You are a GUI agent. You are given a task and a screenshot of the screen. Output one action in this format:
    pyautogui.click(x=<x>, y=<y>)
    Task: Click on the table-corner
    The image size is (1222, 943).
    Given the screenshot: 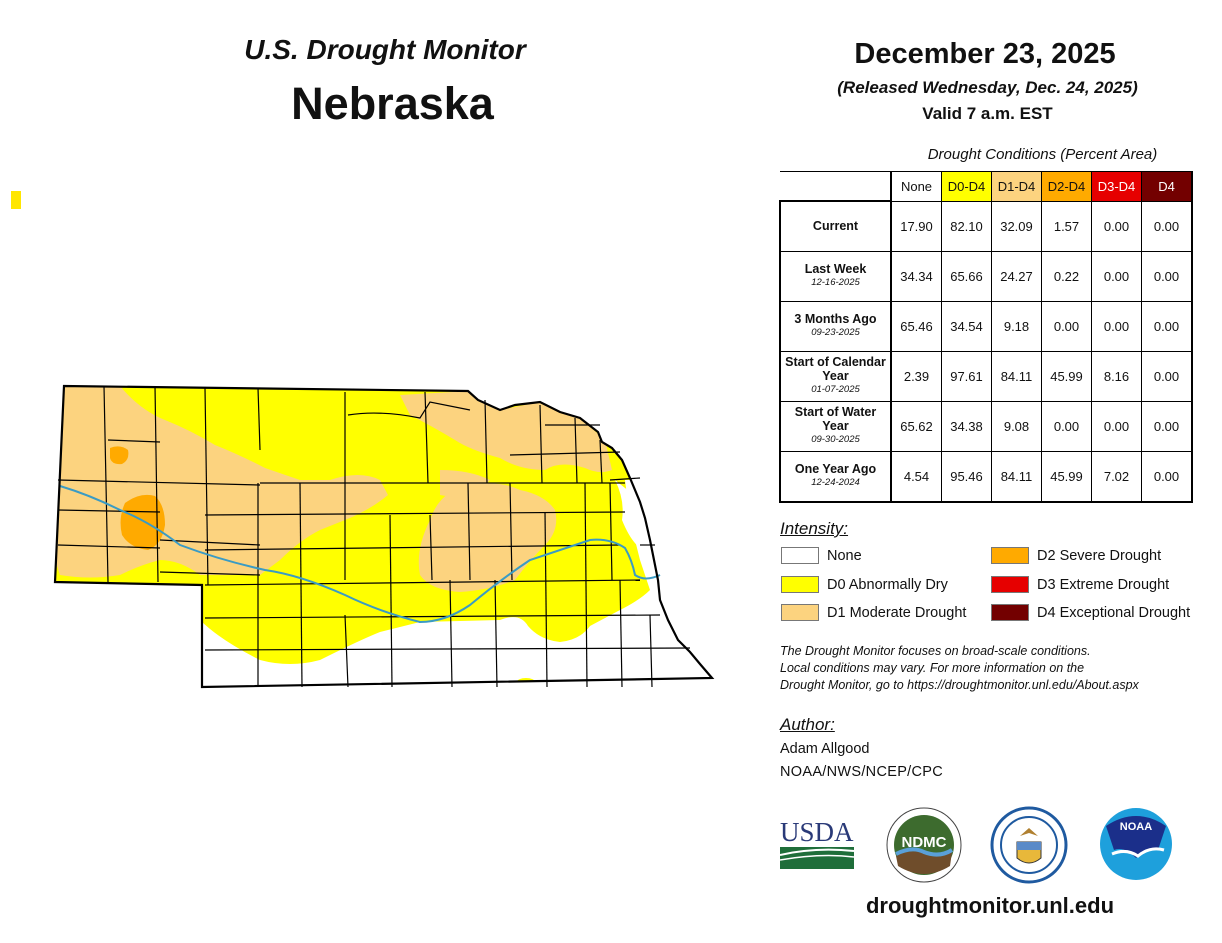 What is the action you would take?
    pyautogui.click(x=836, y=186)
    